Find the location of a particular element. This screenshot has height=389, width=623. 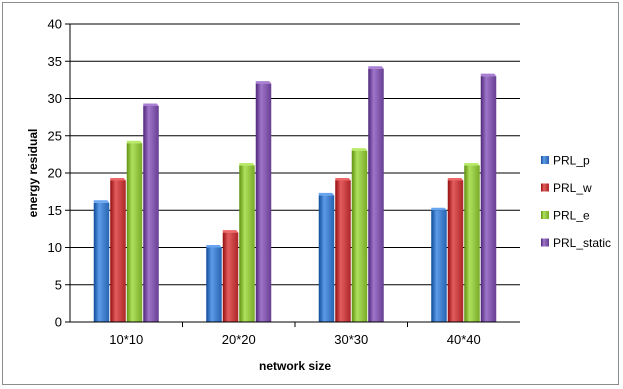

legend-label: PRL_p is located at coordinates (571, 161).